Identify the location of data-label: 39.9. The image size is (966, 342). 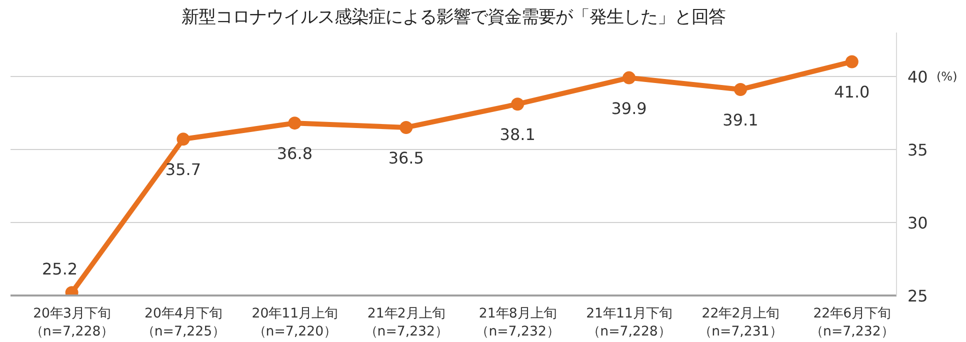
(629, 108).